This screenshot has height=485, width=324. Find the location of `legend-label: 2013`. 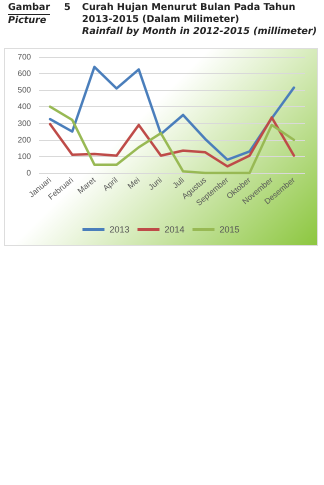

legend-label: 2013 is located at coordinates (119, 229).